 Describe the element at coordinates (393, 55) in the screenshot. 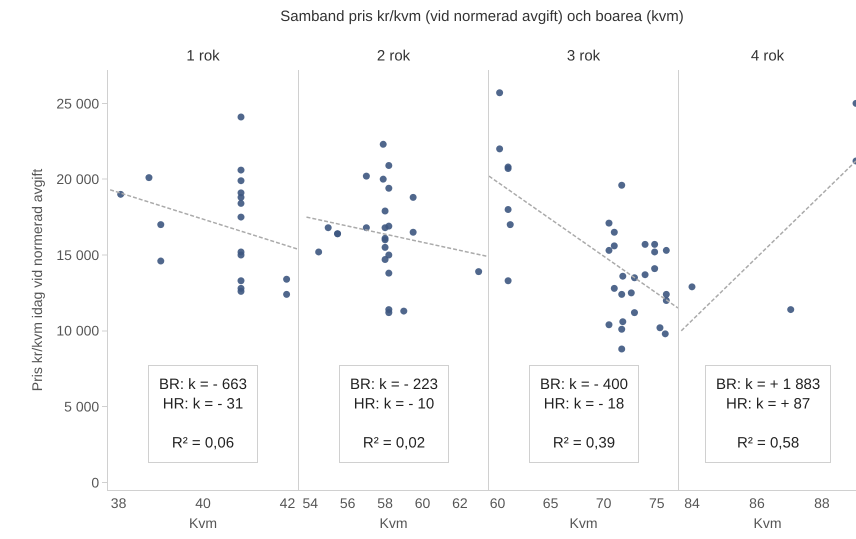

I see `chart-title: 2 rok` at that location.